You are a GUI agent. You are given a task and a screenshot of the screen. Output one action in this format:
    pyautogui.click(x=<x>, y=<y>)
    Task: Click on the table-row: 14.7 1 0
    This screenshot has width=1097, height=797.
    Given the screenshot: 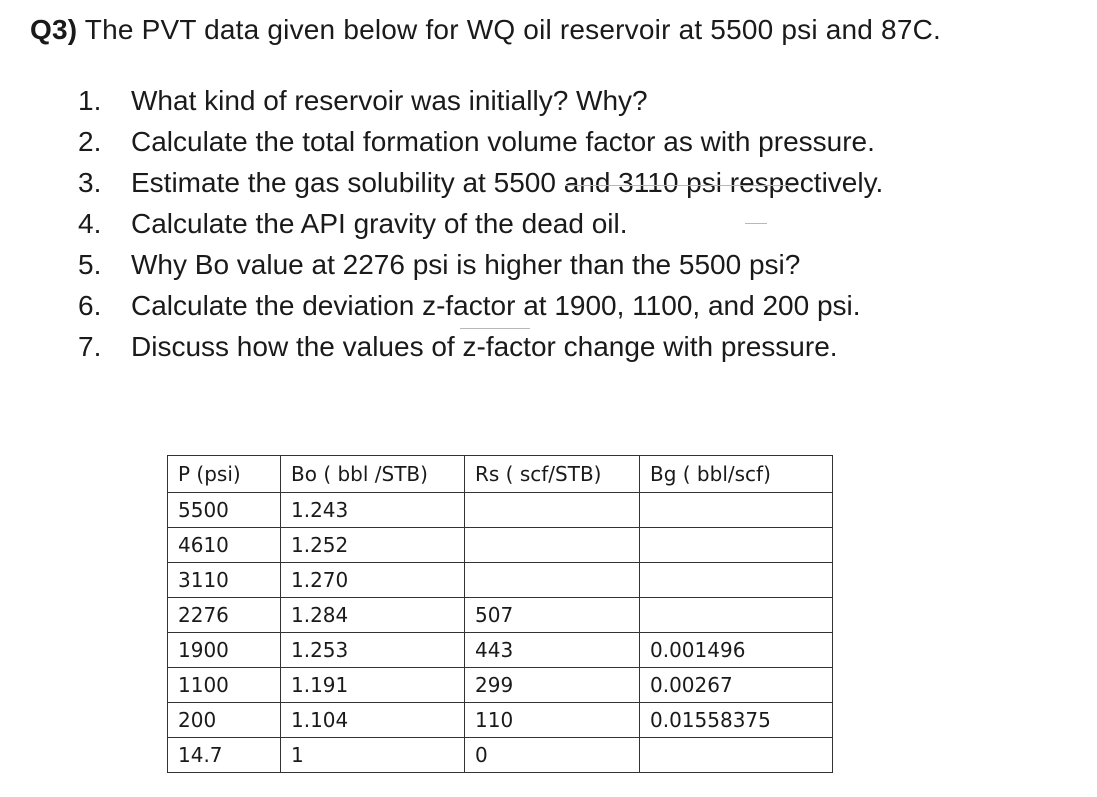 What is the action you would take?
    pyautogui.click(x=500, y=755)
    